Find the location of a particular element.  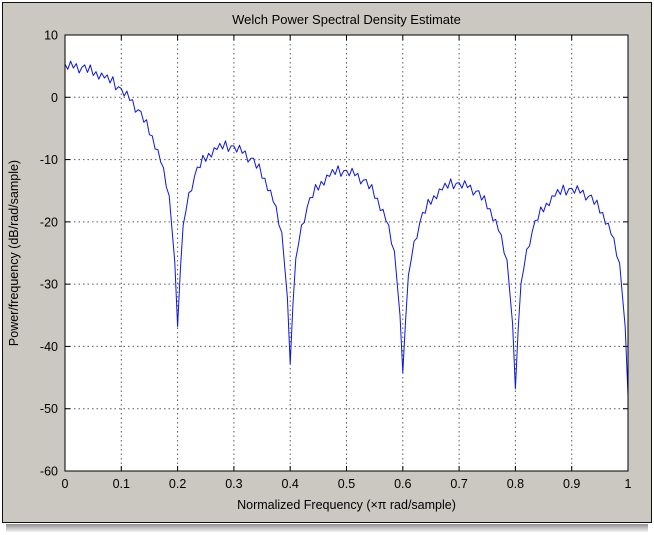

x-tick-label: 0.3 is located at coordinates (233, 484).